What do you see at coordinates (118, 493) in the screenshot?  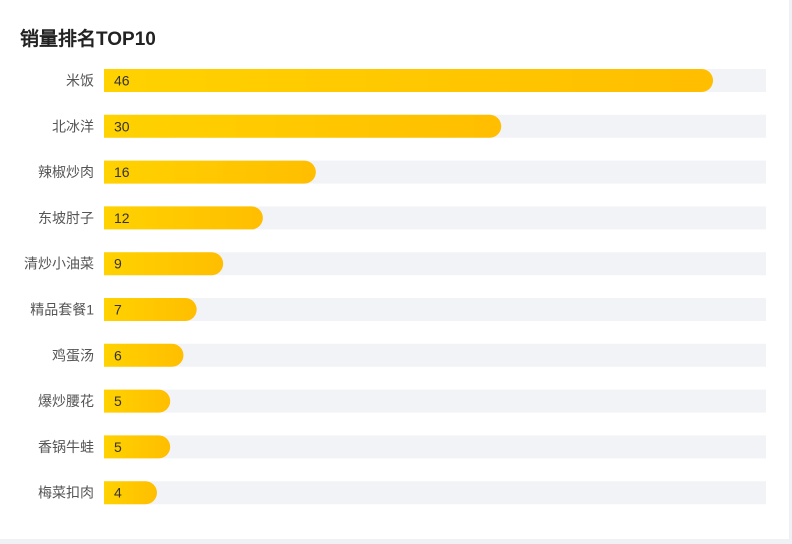 I see `value-label: 4` at bounding box center [118, 493].